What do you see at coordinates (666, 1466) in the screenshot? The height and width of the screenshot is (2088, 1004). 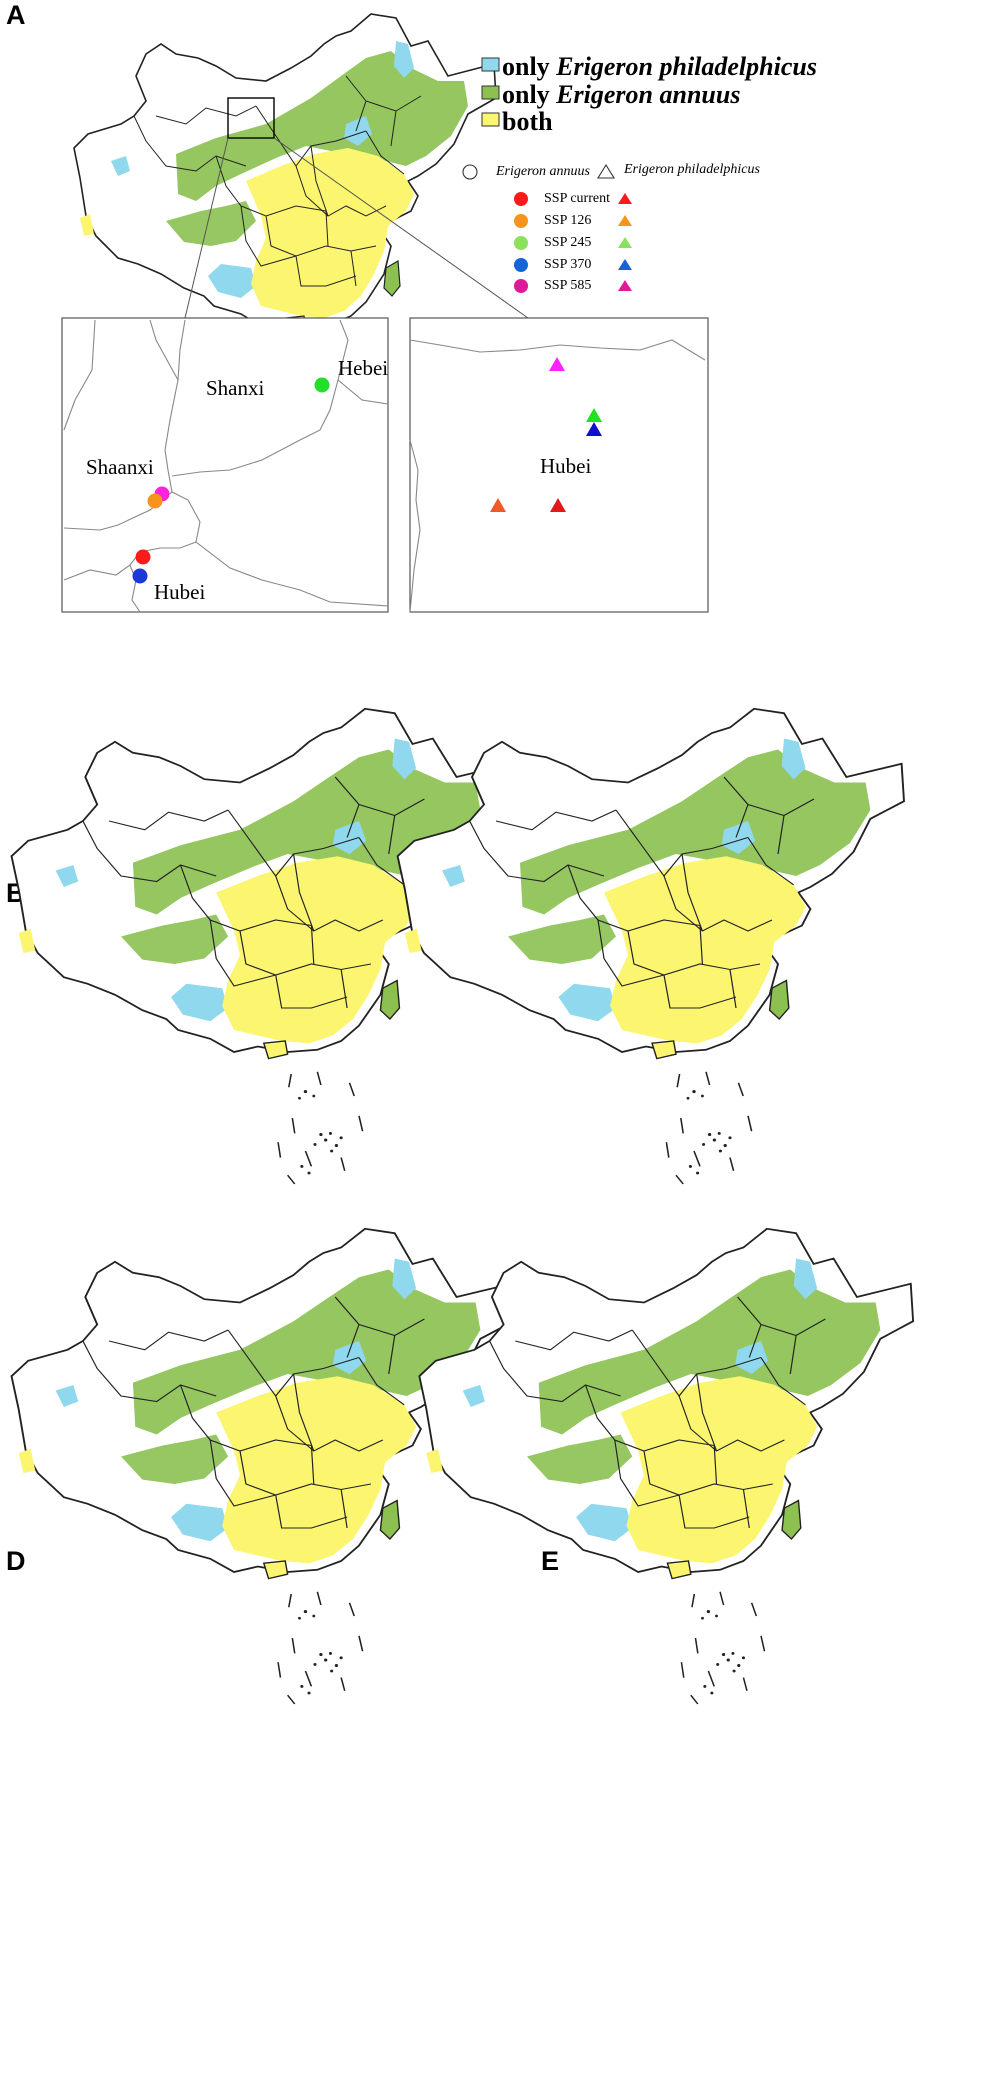 I see `map-panel-e` at bounding box center [666, 1466].